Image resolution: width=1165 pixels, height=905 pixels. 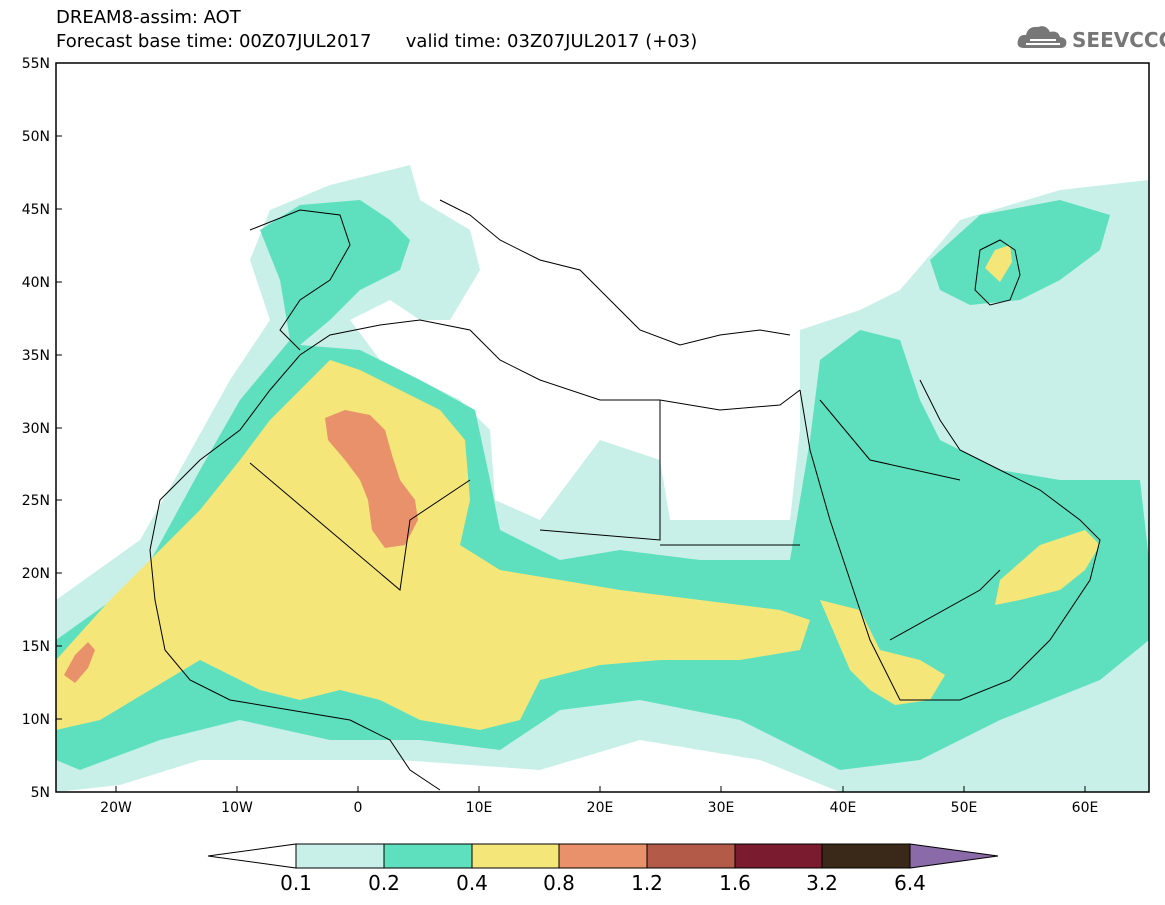 What do you see at coordinates (371, 479) in the screenshot?
I see `aot-level-orange-sahara` at bounding box center [371, 479].